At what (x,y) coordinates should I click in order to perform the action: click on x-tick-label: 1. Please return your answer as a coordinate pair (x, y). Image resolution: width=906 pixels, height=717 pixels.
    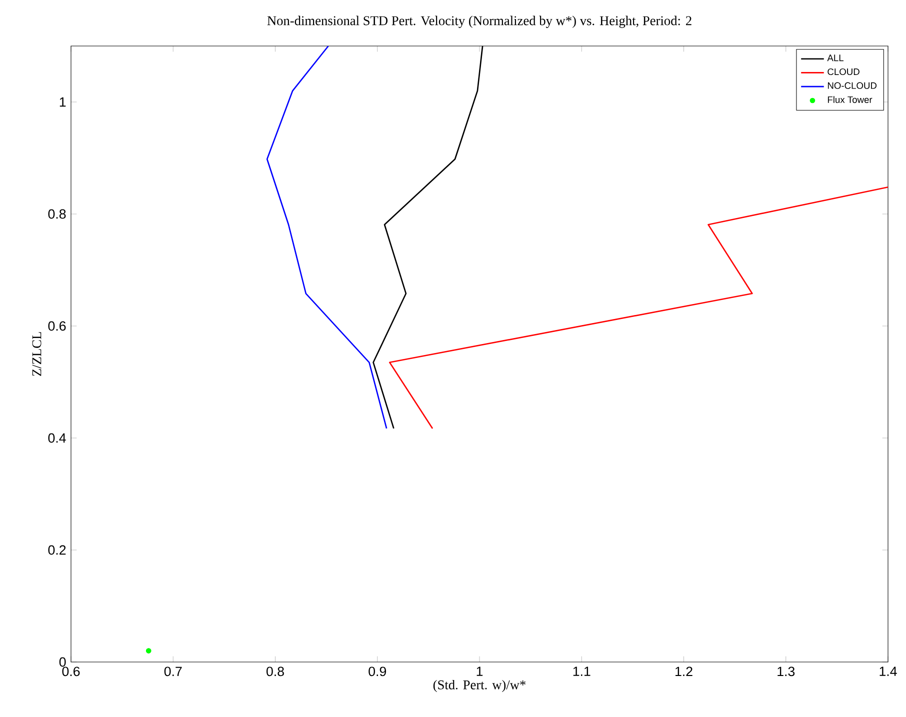
    Looking at the image, I should click on (479, 671).